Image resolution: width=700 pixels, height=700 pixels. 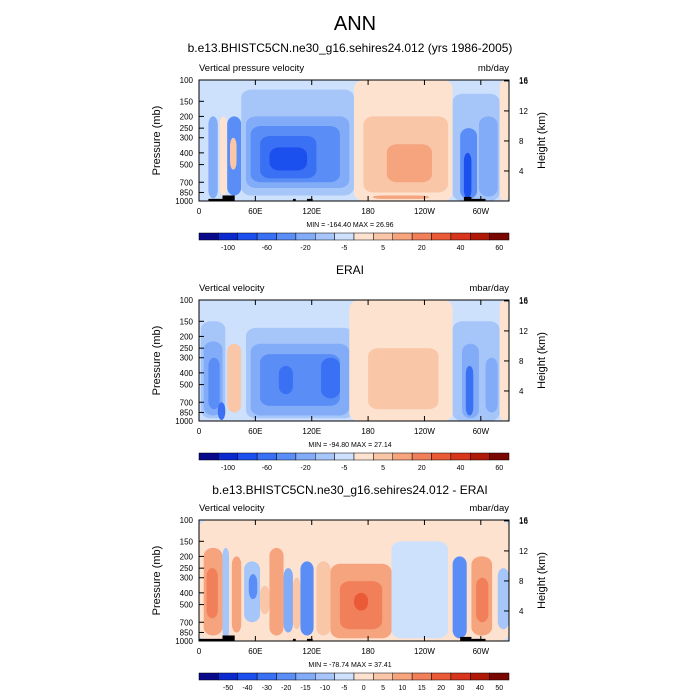 I want to click on min-max-stats: MIN = -164.40 MAX = 26.96, so click(x=349, y=225).